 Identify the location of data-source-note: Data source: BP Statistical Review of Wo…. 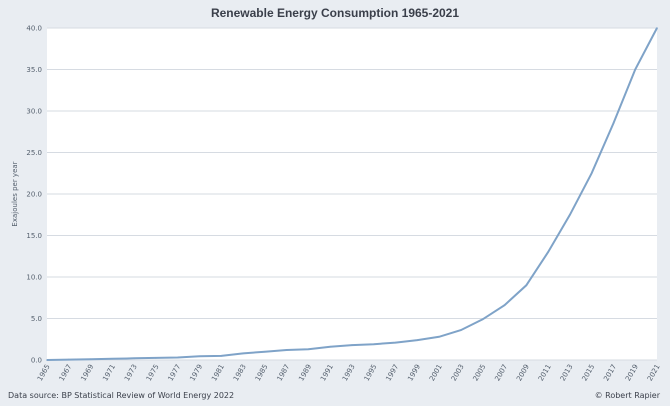
(121, 395).